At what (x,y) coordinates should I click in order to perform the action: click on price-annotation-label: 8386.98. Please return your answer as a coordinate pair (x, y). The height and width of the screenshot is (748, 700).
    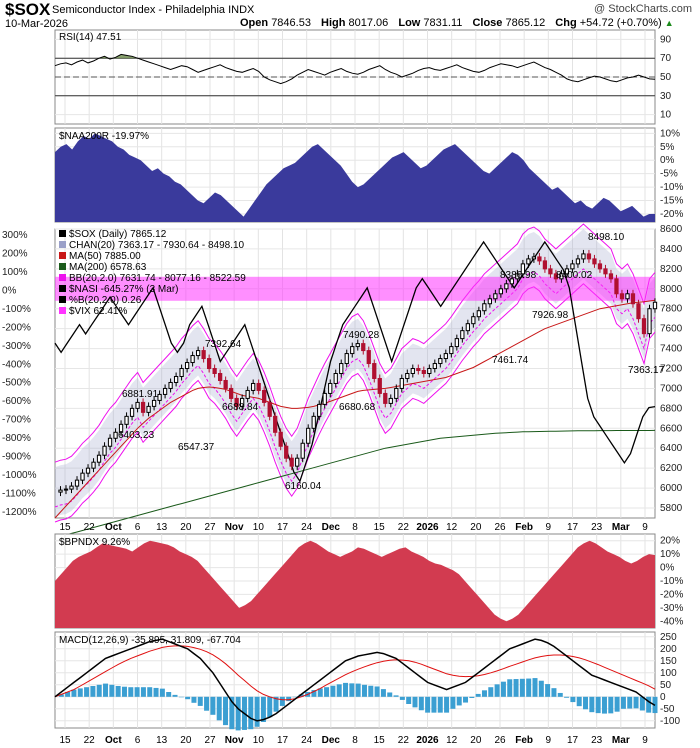
    Looking at the image, I should click on (518, 275).